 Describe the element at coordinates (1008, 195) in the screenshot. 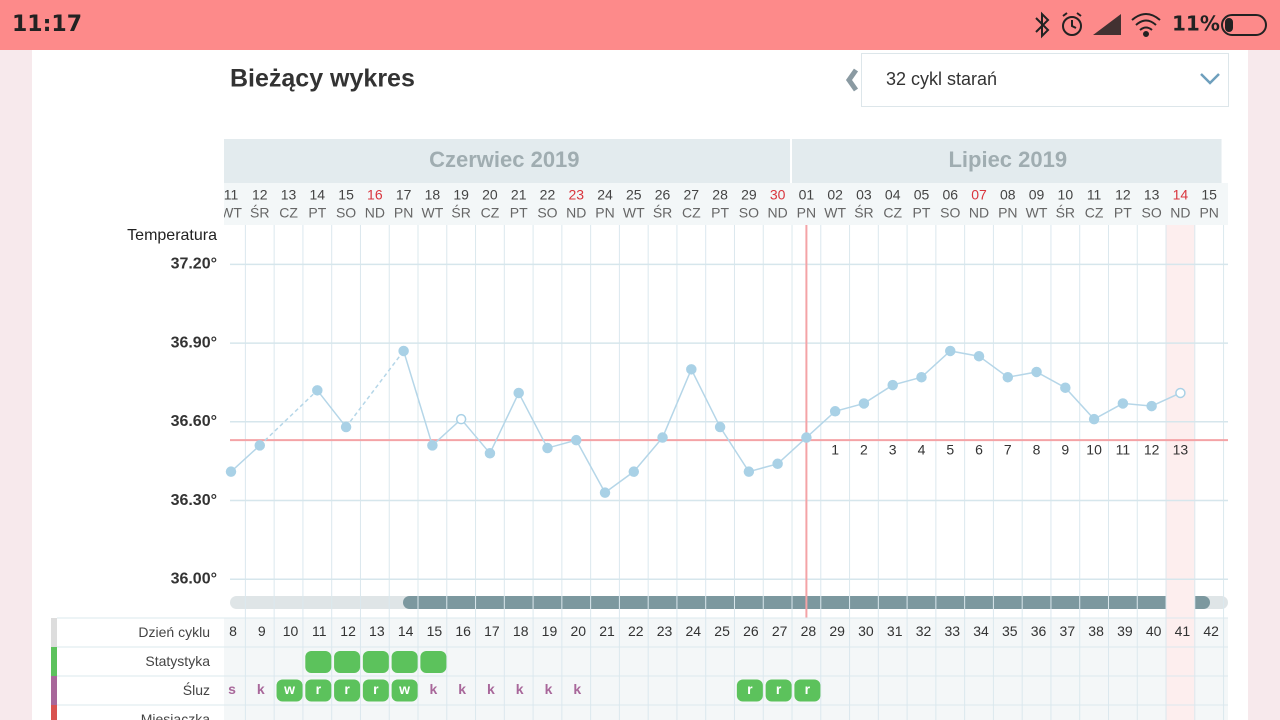

I see `day-date: 08` at that location.